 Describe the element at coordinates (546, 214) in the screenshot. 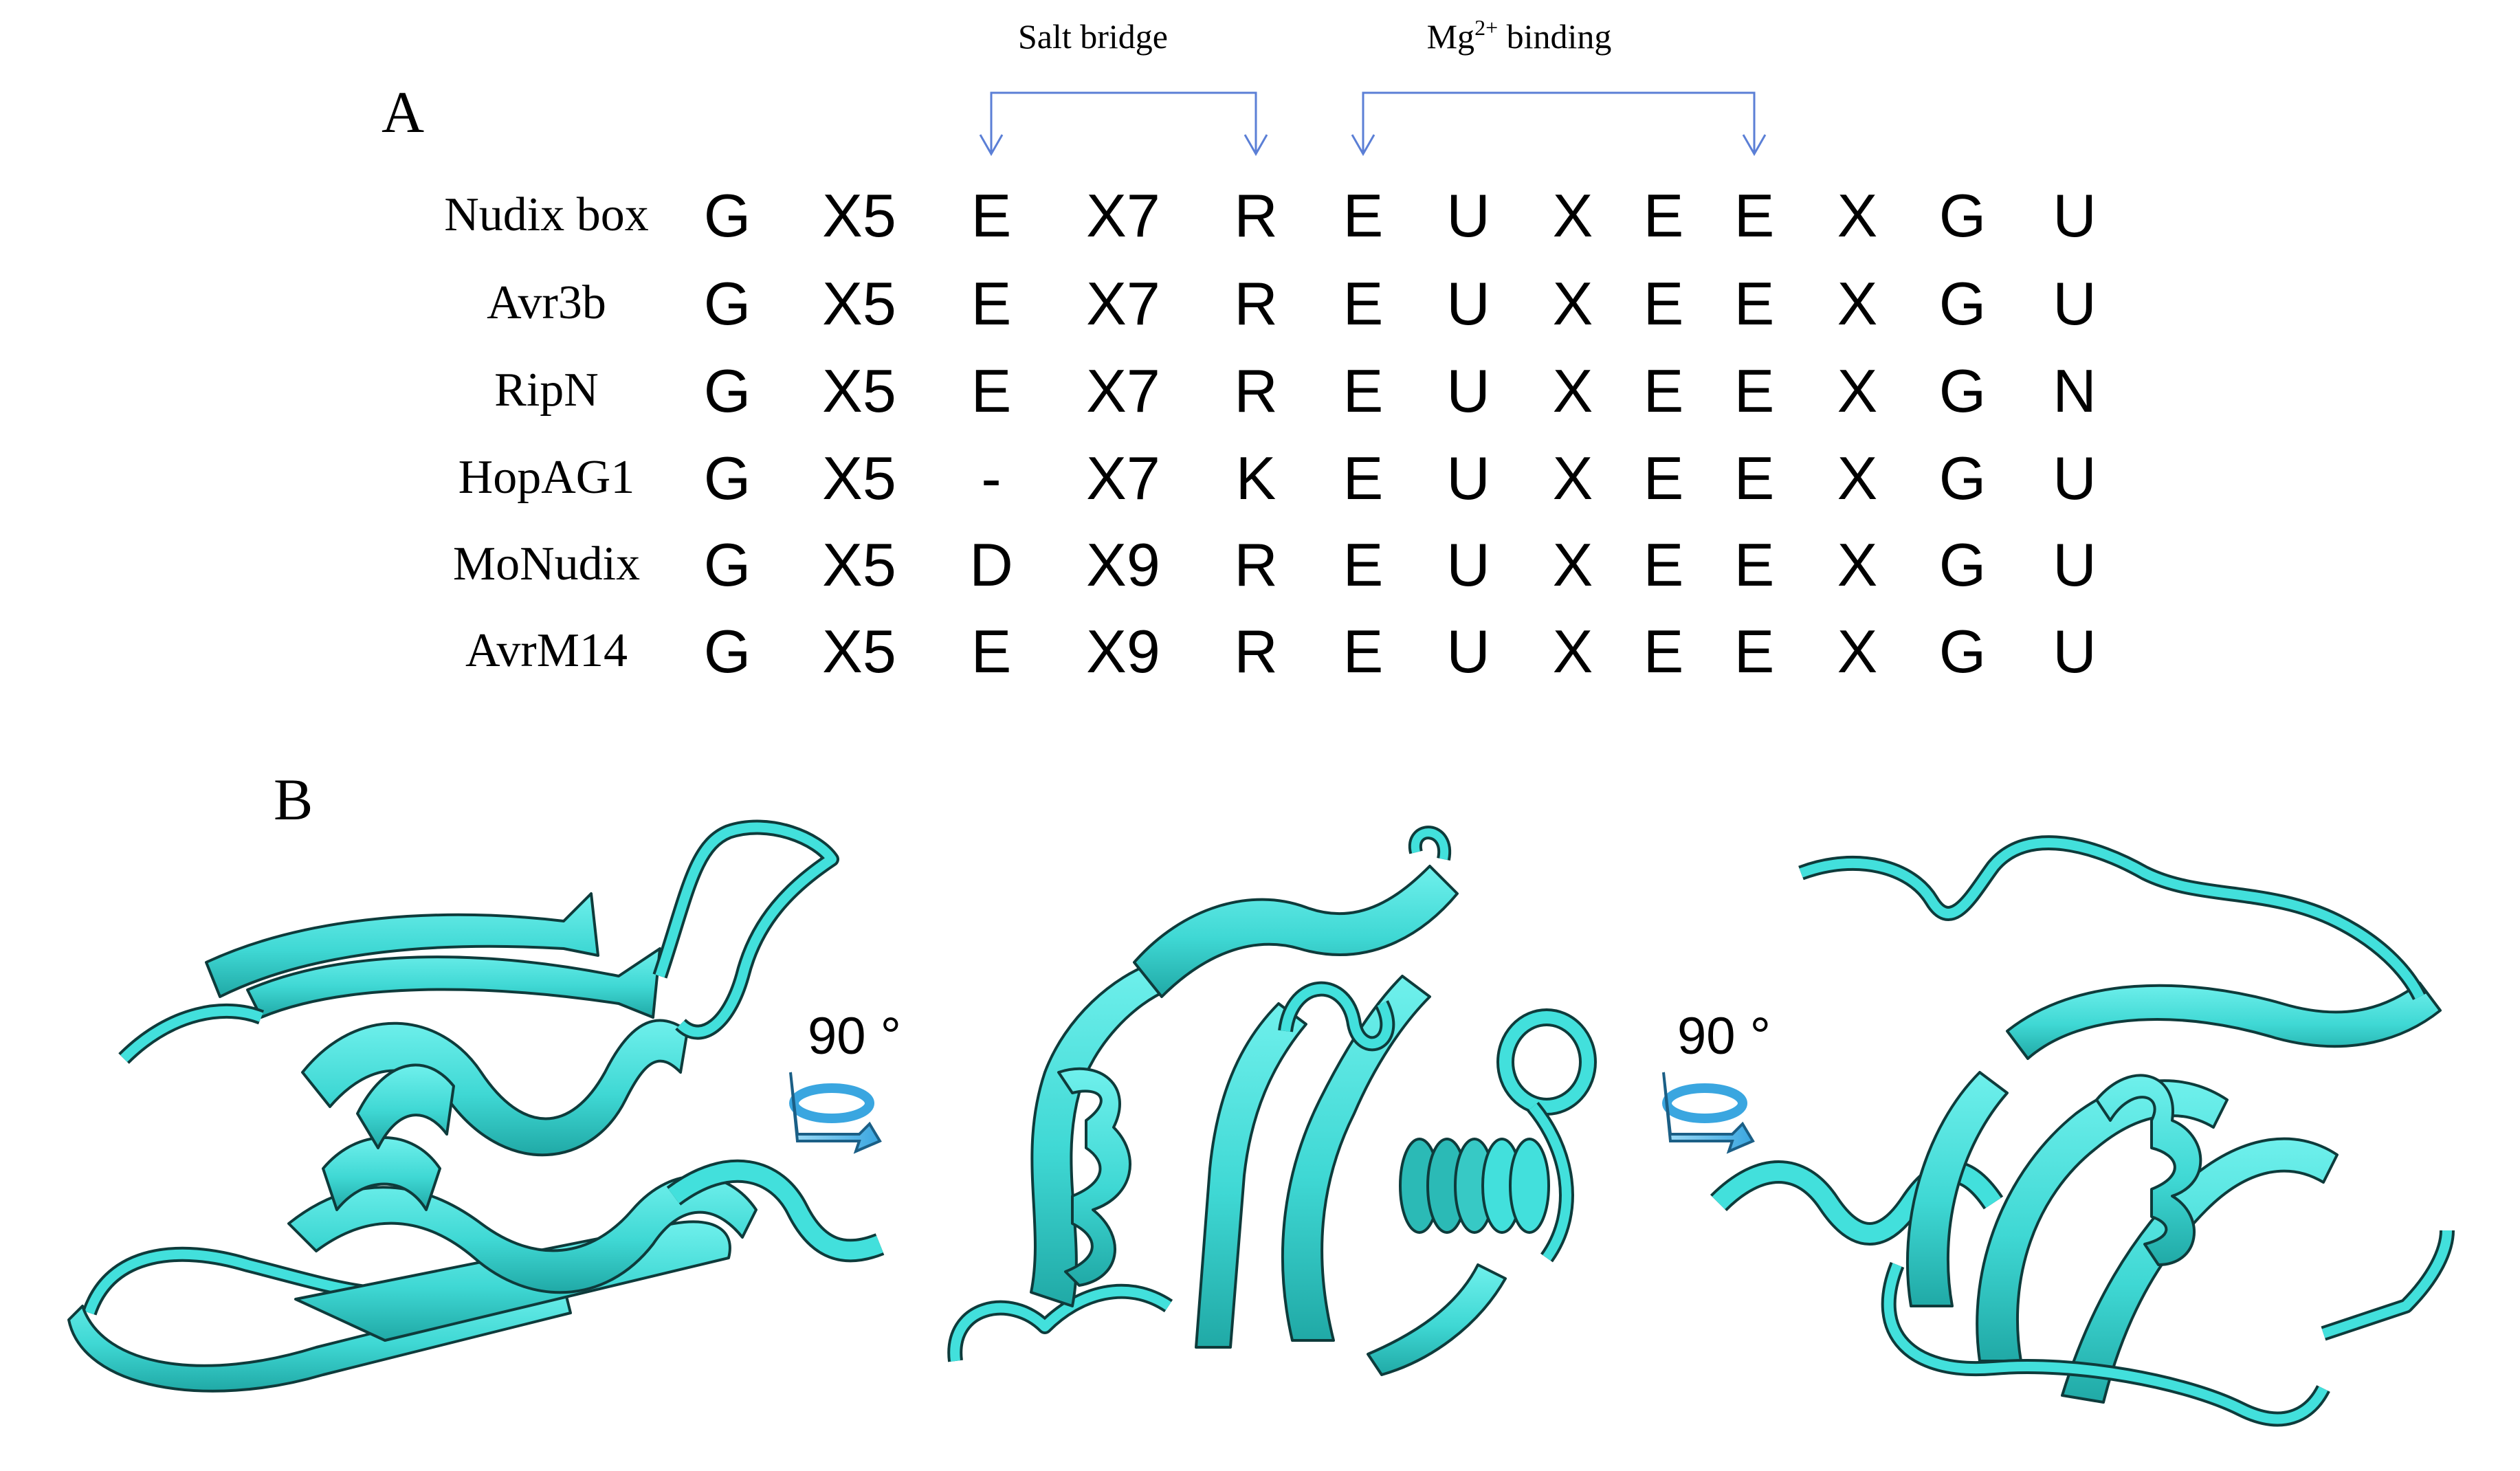

I see `row-name: Nudix box` at that location.